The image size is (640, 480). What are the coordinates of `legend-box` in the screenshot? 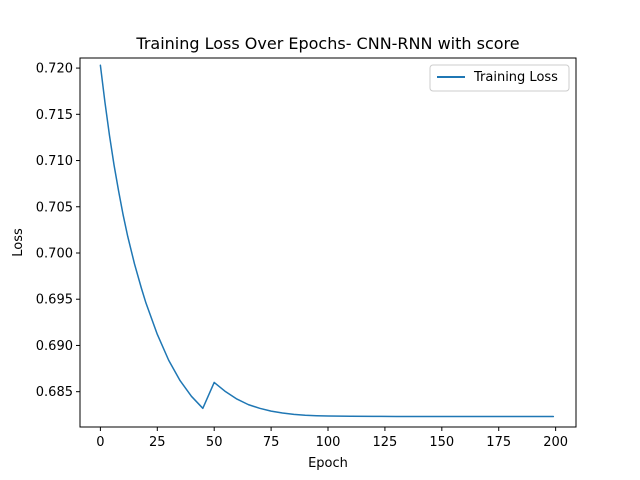 It's located at (499, 78).